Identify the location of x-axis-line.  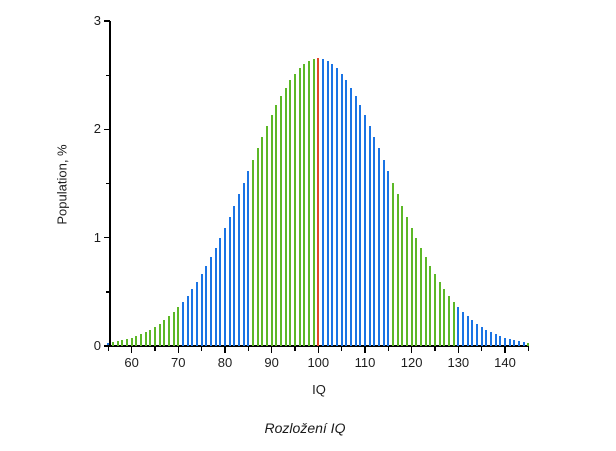
(319, 346).